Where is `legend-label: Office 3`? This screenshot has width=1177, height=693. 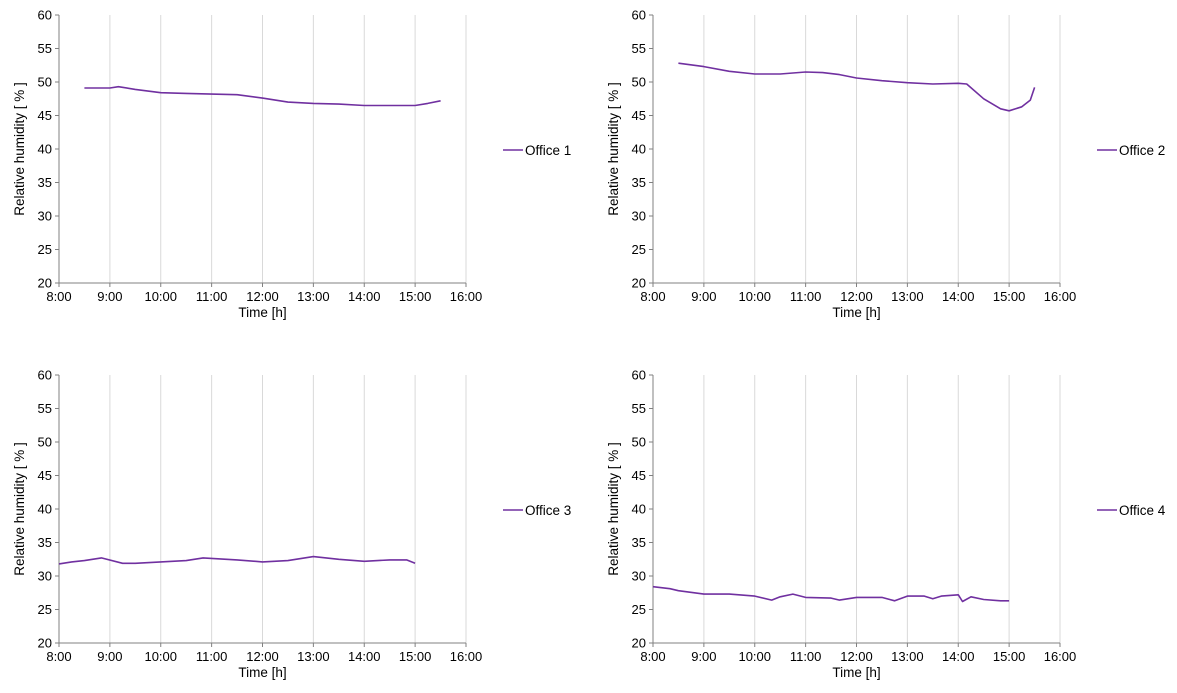
legend-label: Office 3 is located at coordinates (548, 510).